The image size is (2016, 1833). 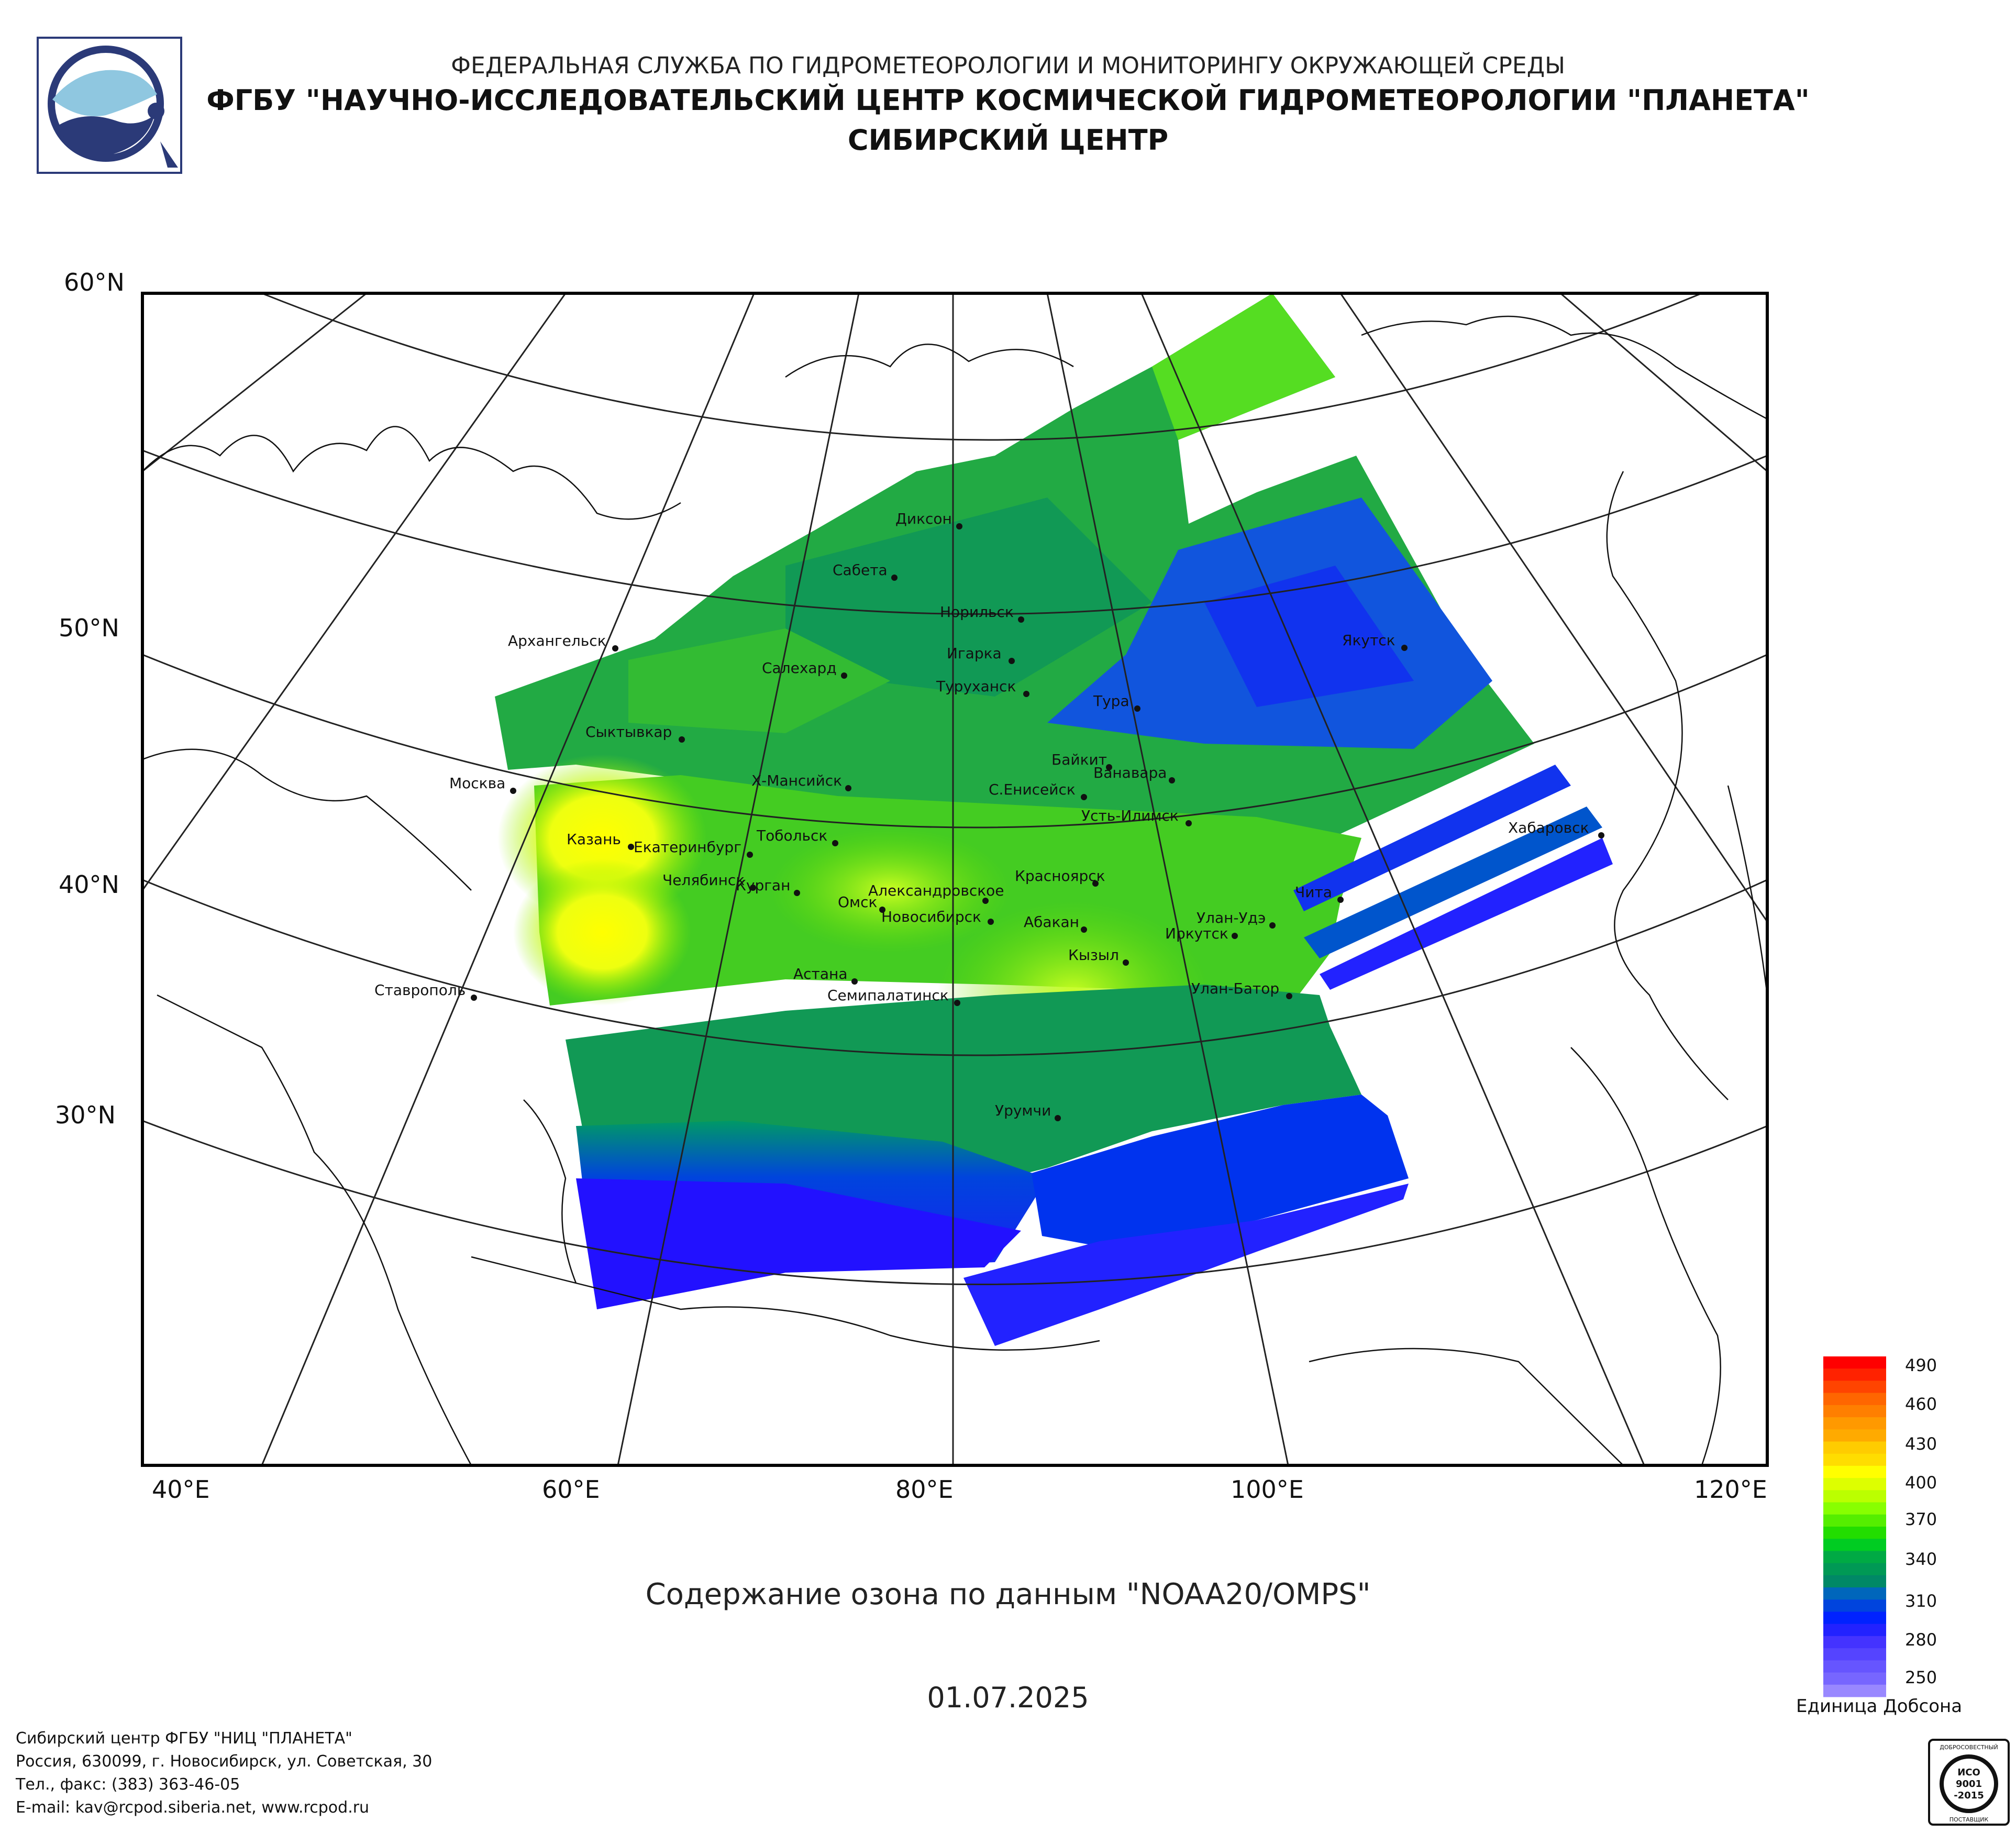 What do you see at coordinates (1232, 917) in the screenshot?
I see `city-label: Улан-Удэ` at bounding box center [1232, 917].